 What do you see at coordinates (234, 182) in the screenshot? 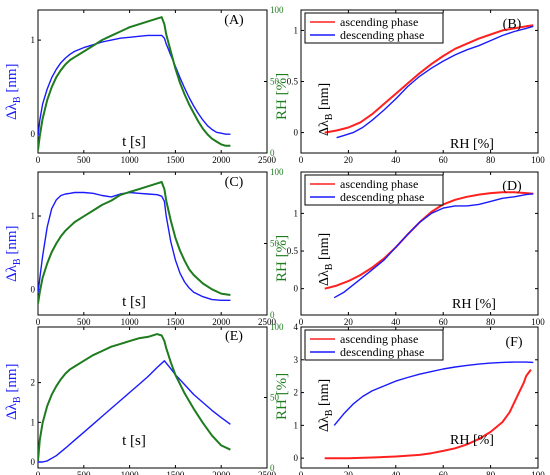
I see `panel-letter: (C)` at bounding box center [234, 182].